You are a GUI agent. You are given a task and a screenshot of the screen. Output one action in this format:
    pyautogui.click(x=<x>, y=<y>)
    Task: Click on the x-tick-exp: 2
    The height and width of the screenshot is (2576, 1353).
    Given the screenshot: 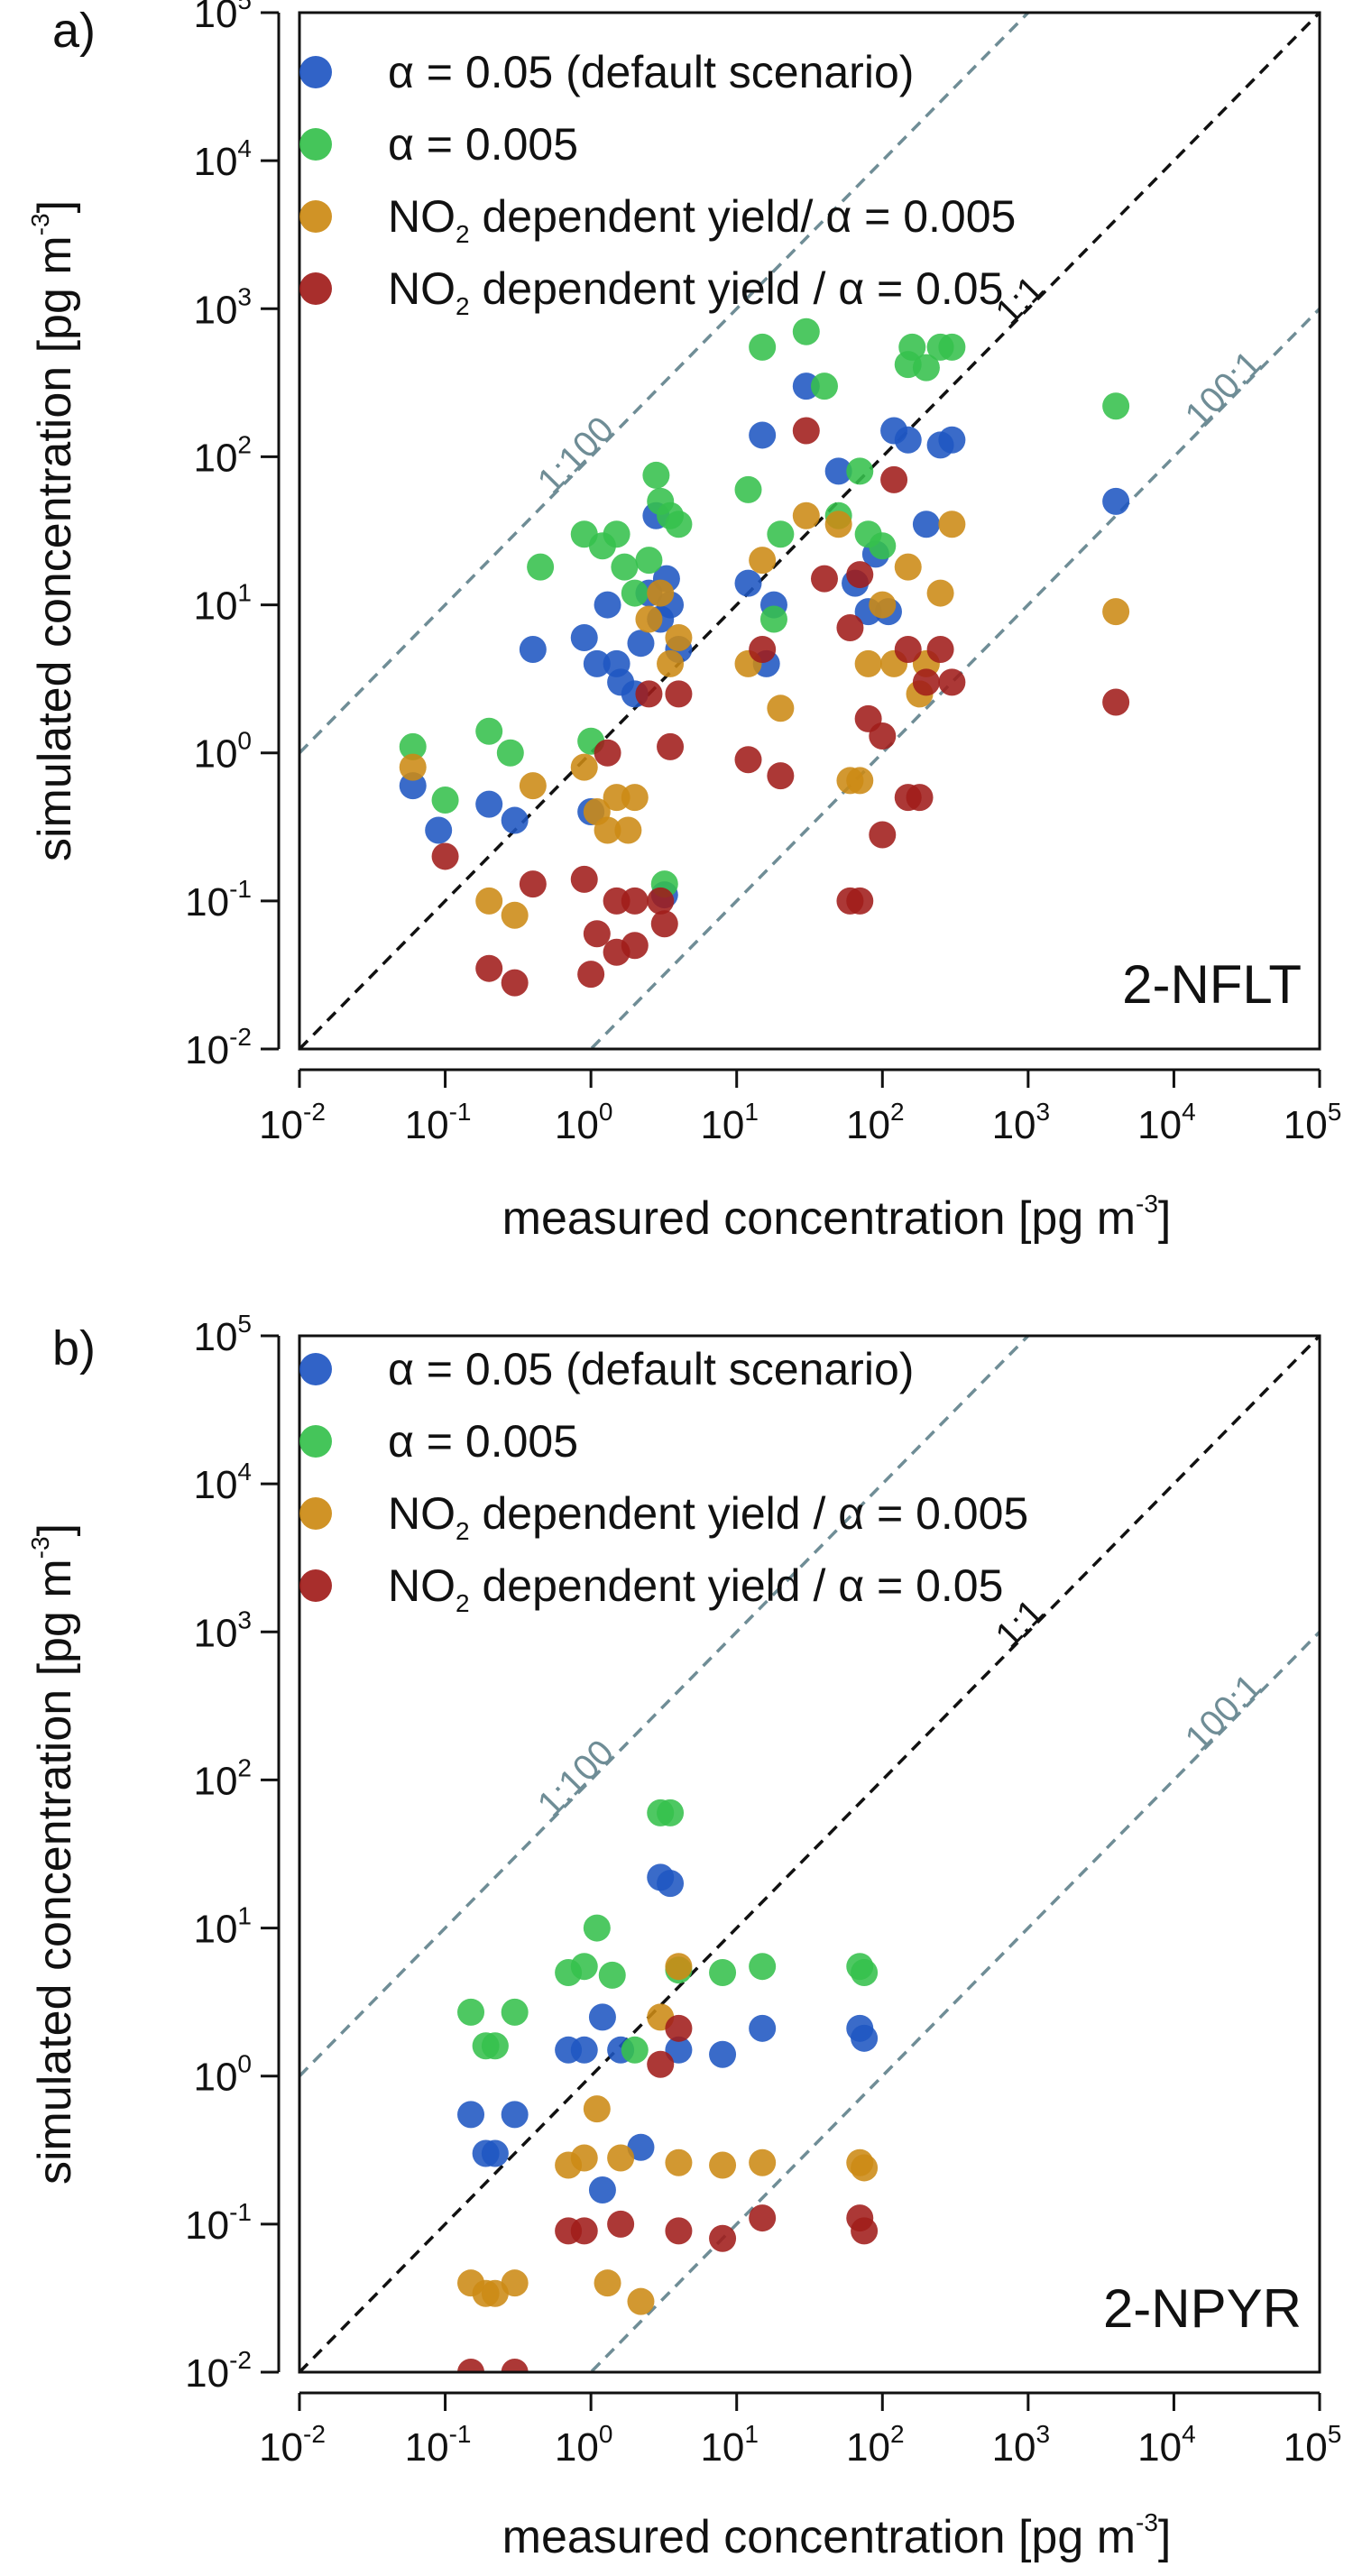 What is the action you would take?
    pyautogui.click(x=897, y=1112)
    